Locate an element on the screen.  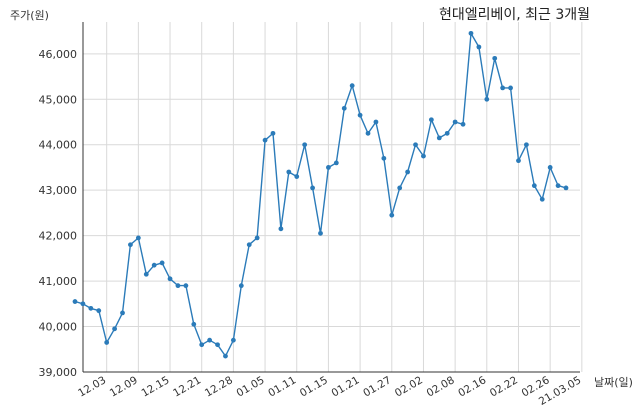
y-tick-label: 43,000 is located at coordinates (58, 190).